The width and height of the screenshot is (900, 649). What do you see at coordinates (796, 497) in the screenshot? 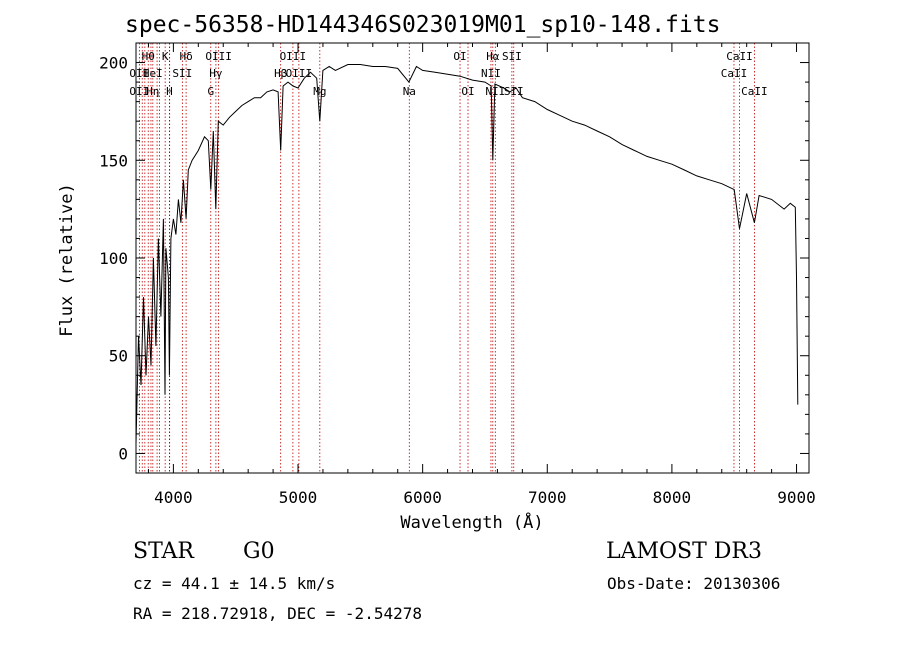
I see `x-tick-label: 9000` at bounding box center [796, 497].